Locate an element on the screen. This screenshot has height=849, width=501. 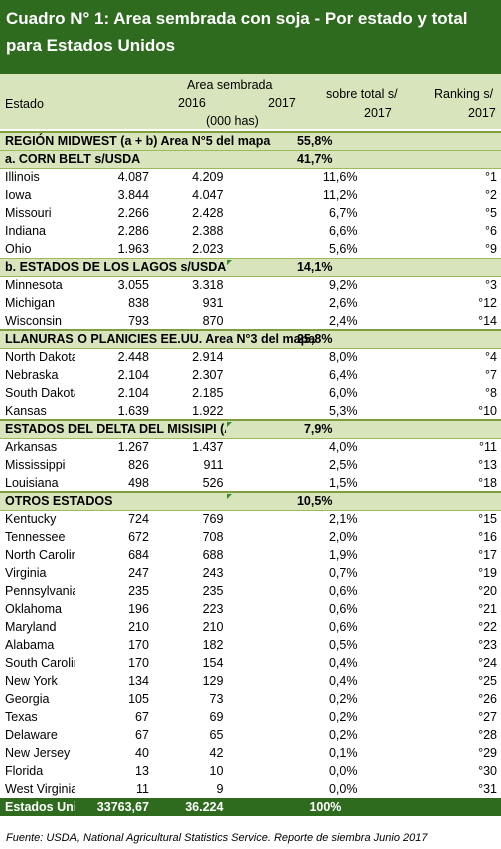
area-2016: 105 is located at coordinates (138, 699).